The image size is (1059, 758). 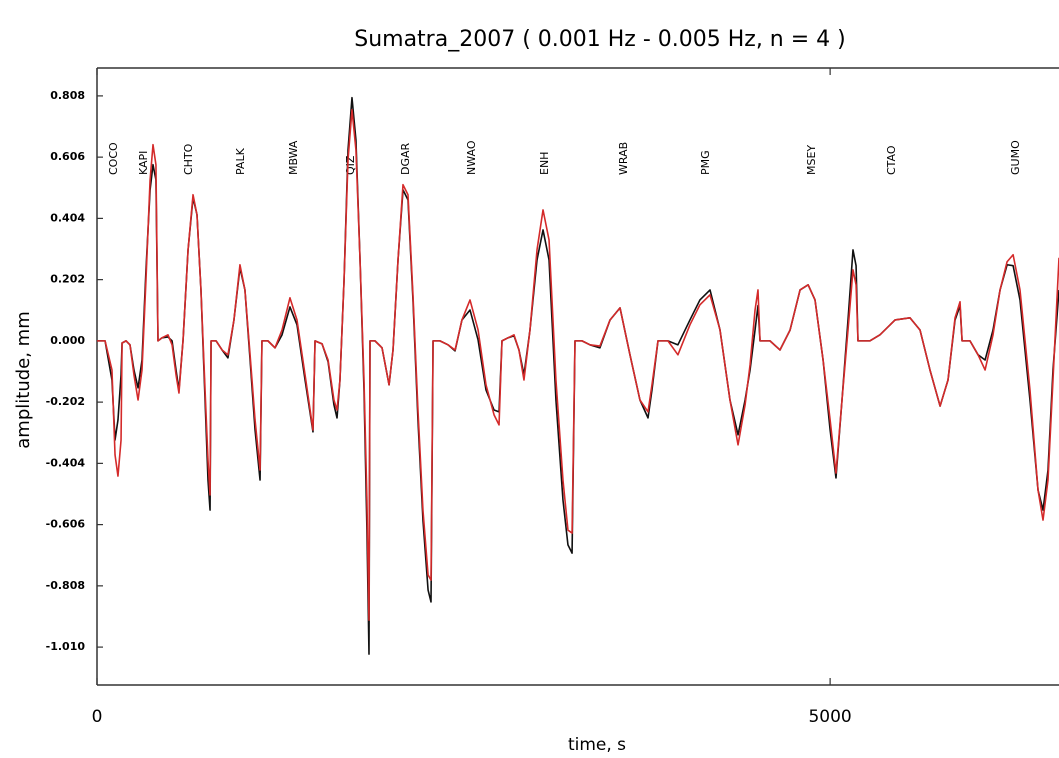 What do you see at coordinates (66, 524) in the screenshot?
I see `y-tick-label: -0.606` at bounding box center [66, 524].